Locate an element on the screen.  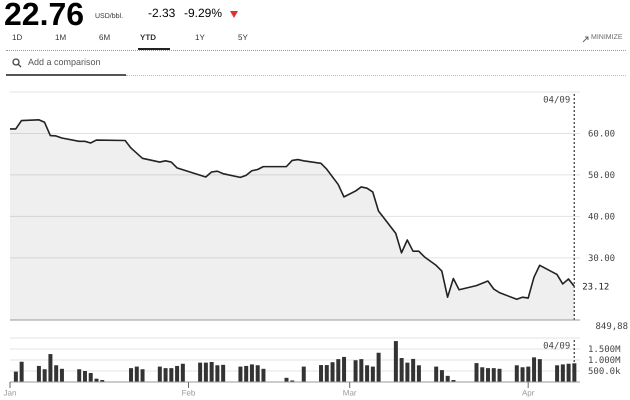
text: Add a comparison is located at coordinates (64, 62).